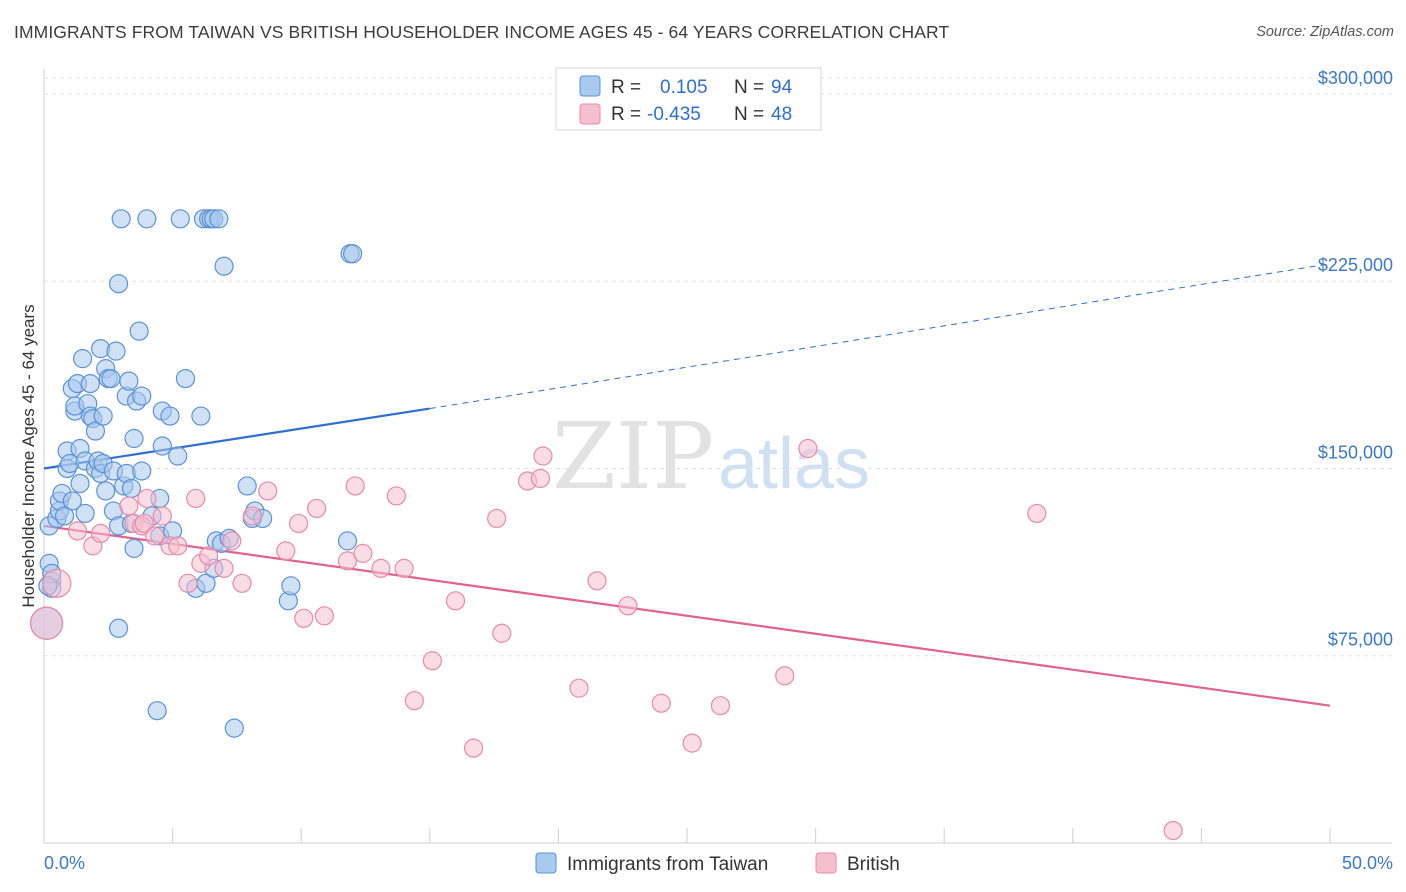  I want to click on taiwan-trend-dashed, so click(880, 336).